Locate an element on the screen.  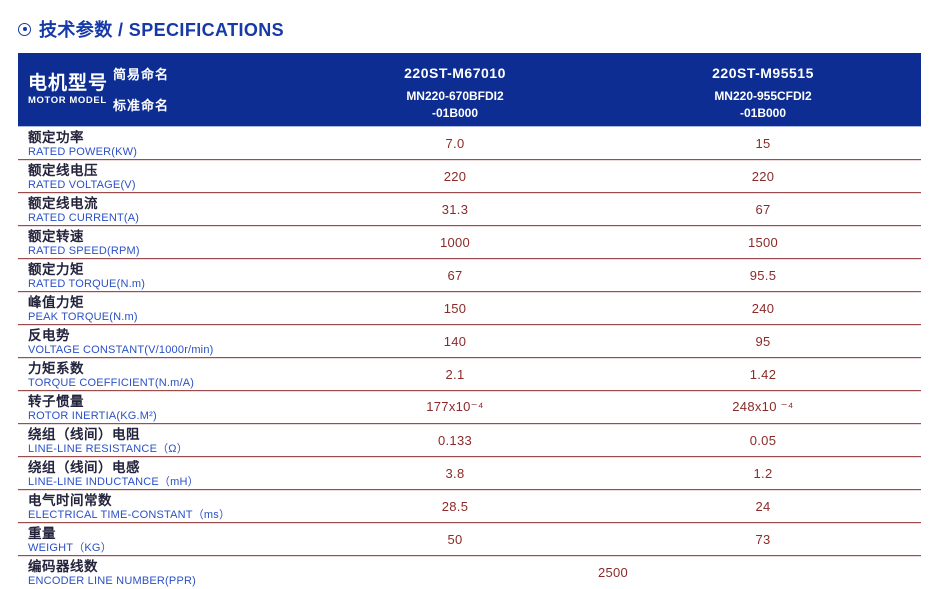
spec-value-col2: 73 is located at coordinates (763, 539).